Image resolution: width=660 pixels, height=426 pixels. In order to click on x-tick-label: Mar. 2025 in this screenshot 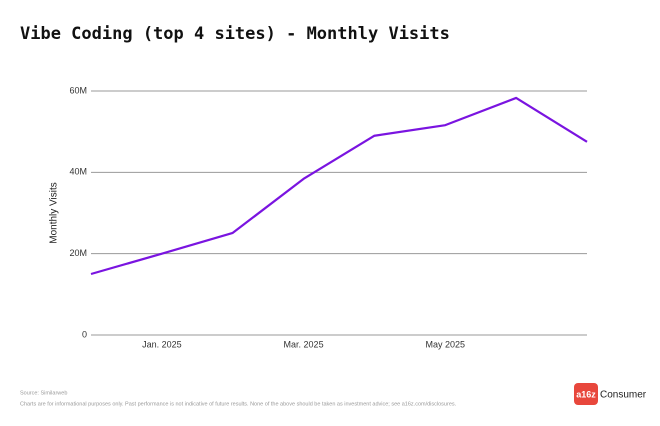, I will do `click(304, 344)`.